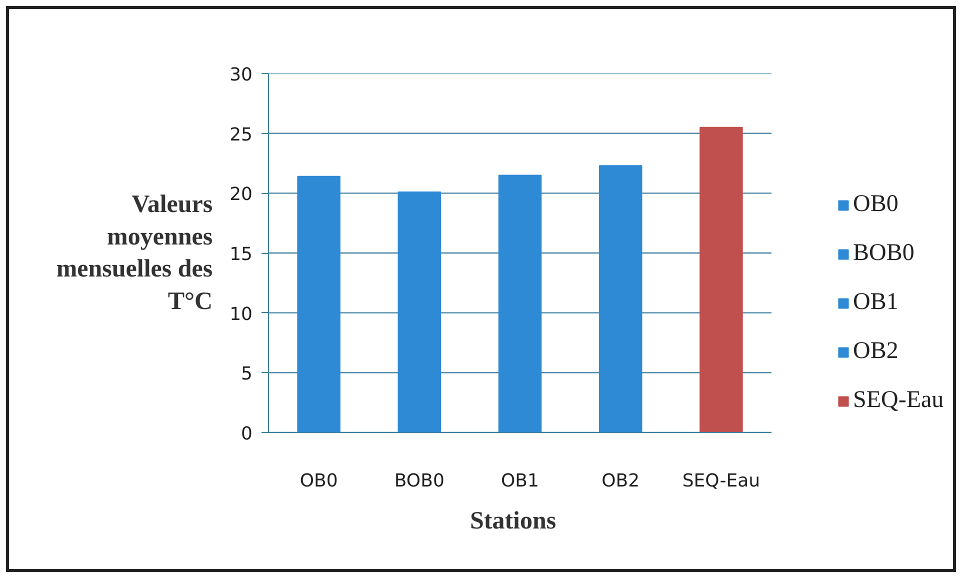  What do you see at coordinates (241, 314) in the screenshot?
I see `y-tick-label: 10` at bounding box center [241, 314].